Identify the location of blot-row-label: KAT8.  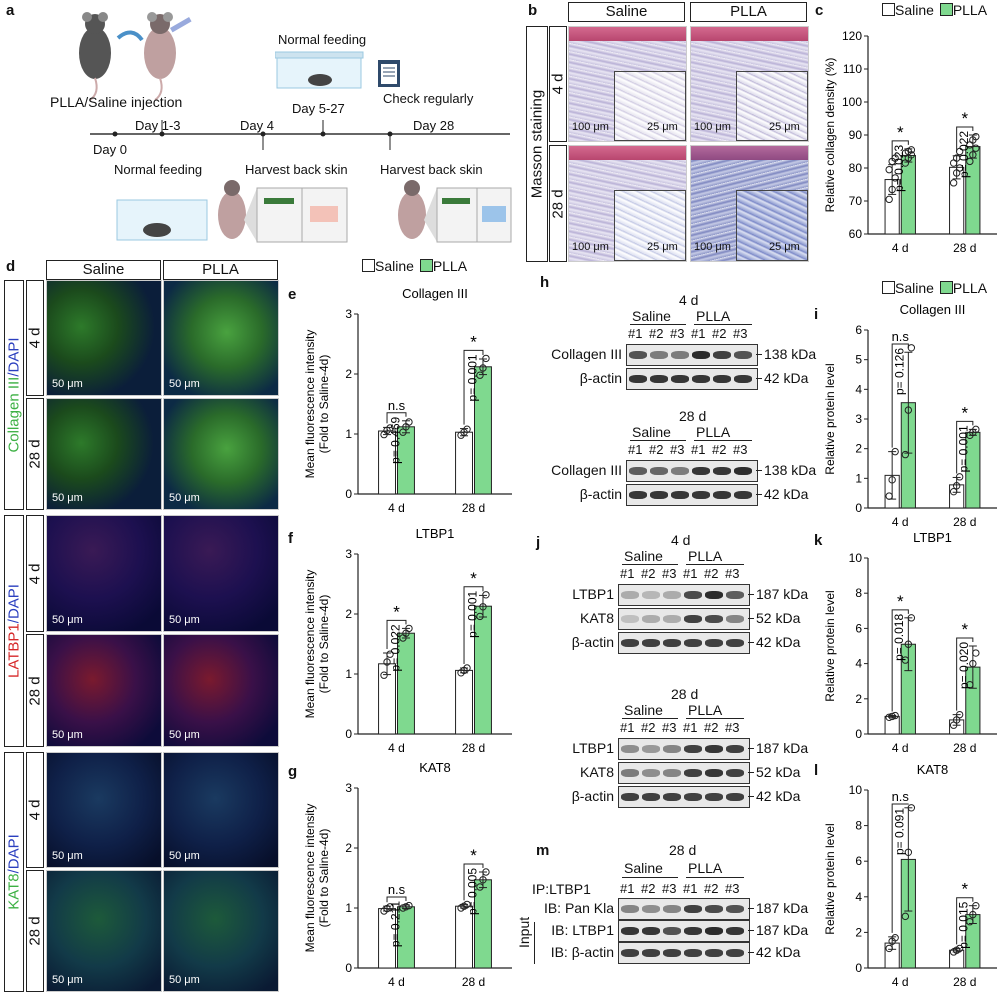
(597, 772).